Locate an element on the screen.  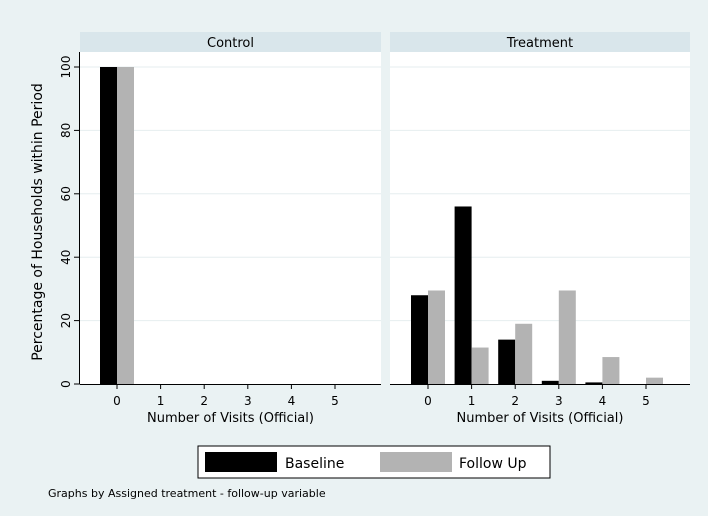
legend-label-baseline: Baseline is located at coordinates (314, 464).